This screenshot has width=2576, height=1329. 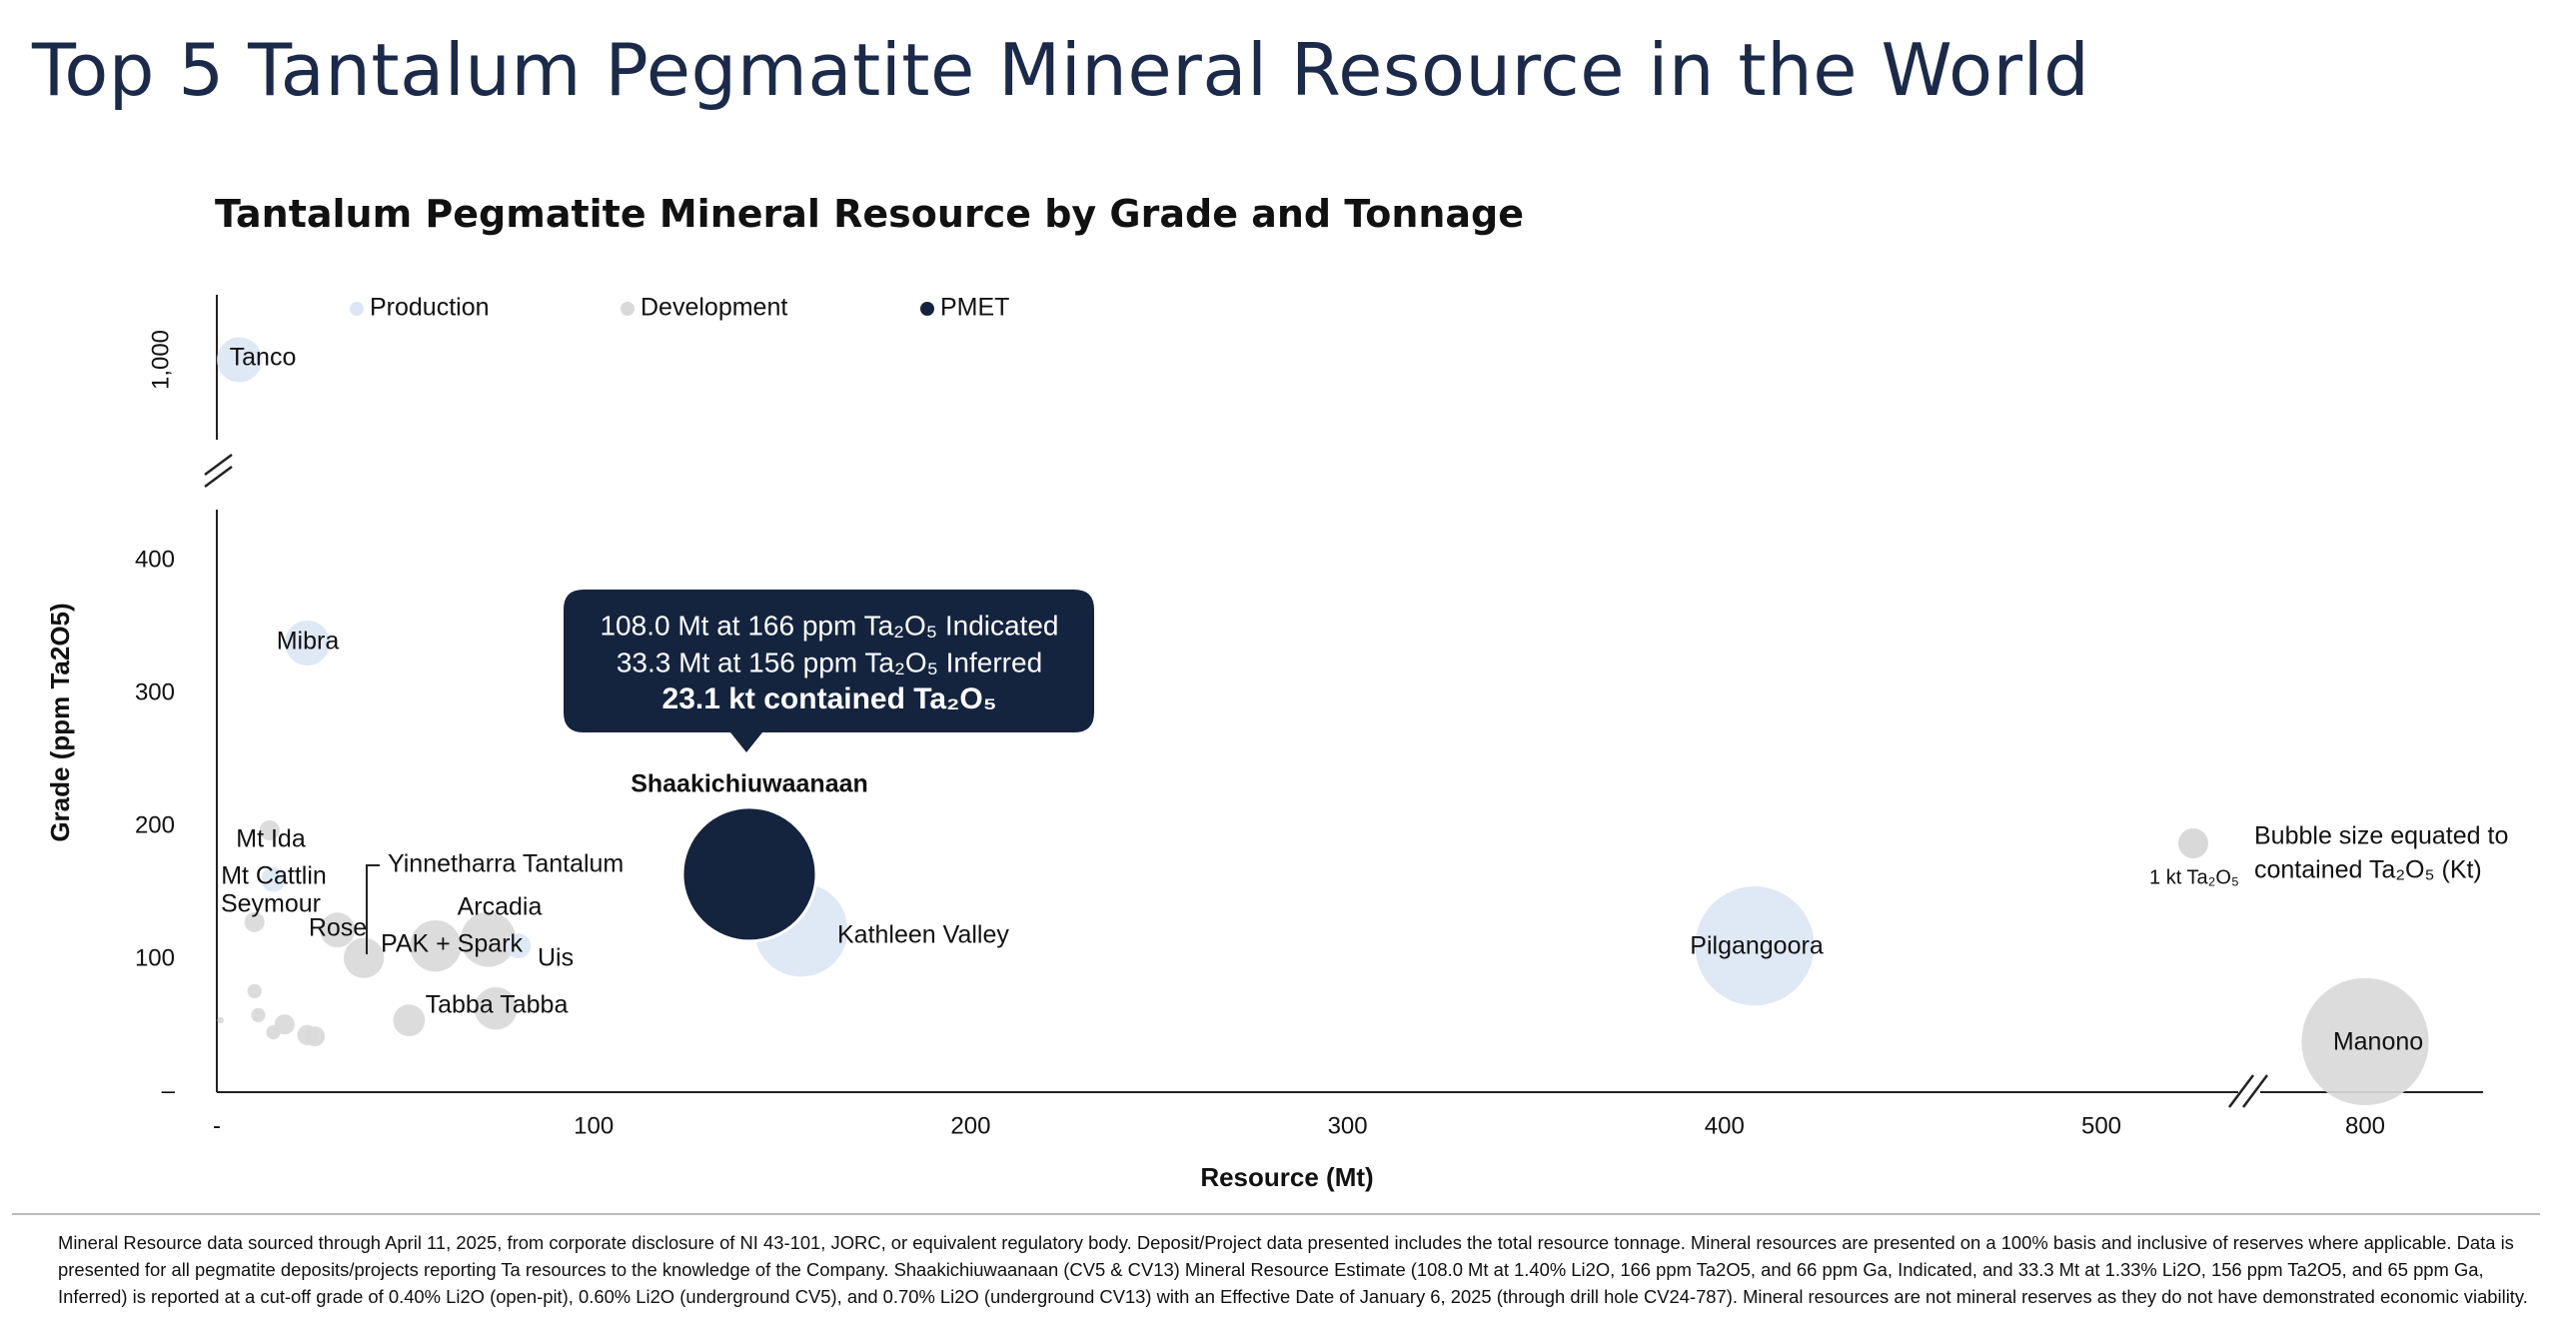 What do you see at coordinates (829, 625) in the screenshot?
I see `callout-line-indicated: 108.0 Mt at 166 ppm Ta₂O₅ Indicated` at bounding box center [829, 625].